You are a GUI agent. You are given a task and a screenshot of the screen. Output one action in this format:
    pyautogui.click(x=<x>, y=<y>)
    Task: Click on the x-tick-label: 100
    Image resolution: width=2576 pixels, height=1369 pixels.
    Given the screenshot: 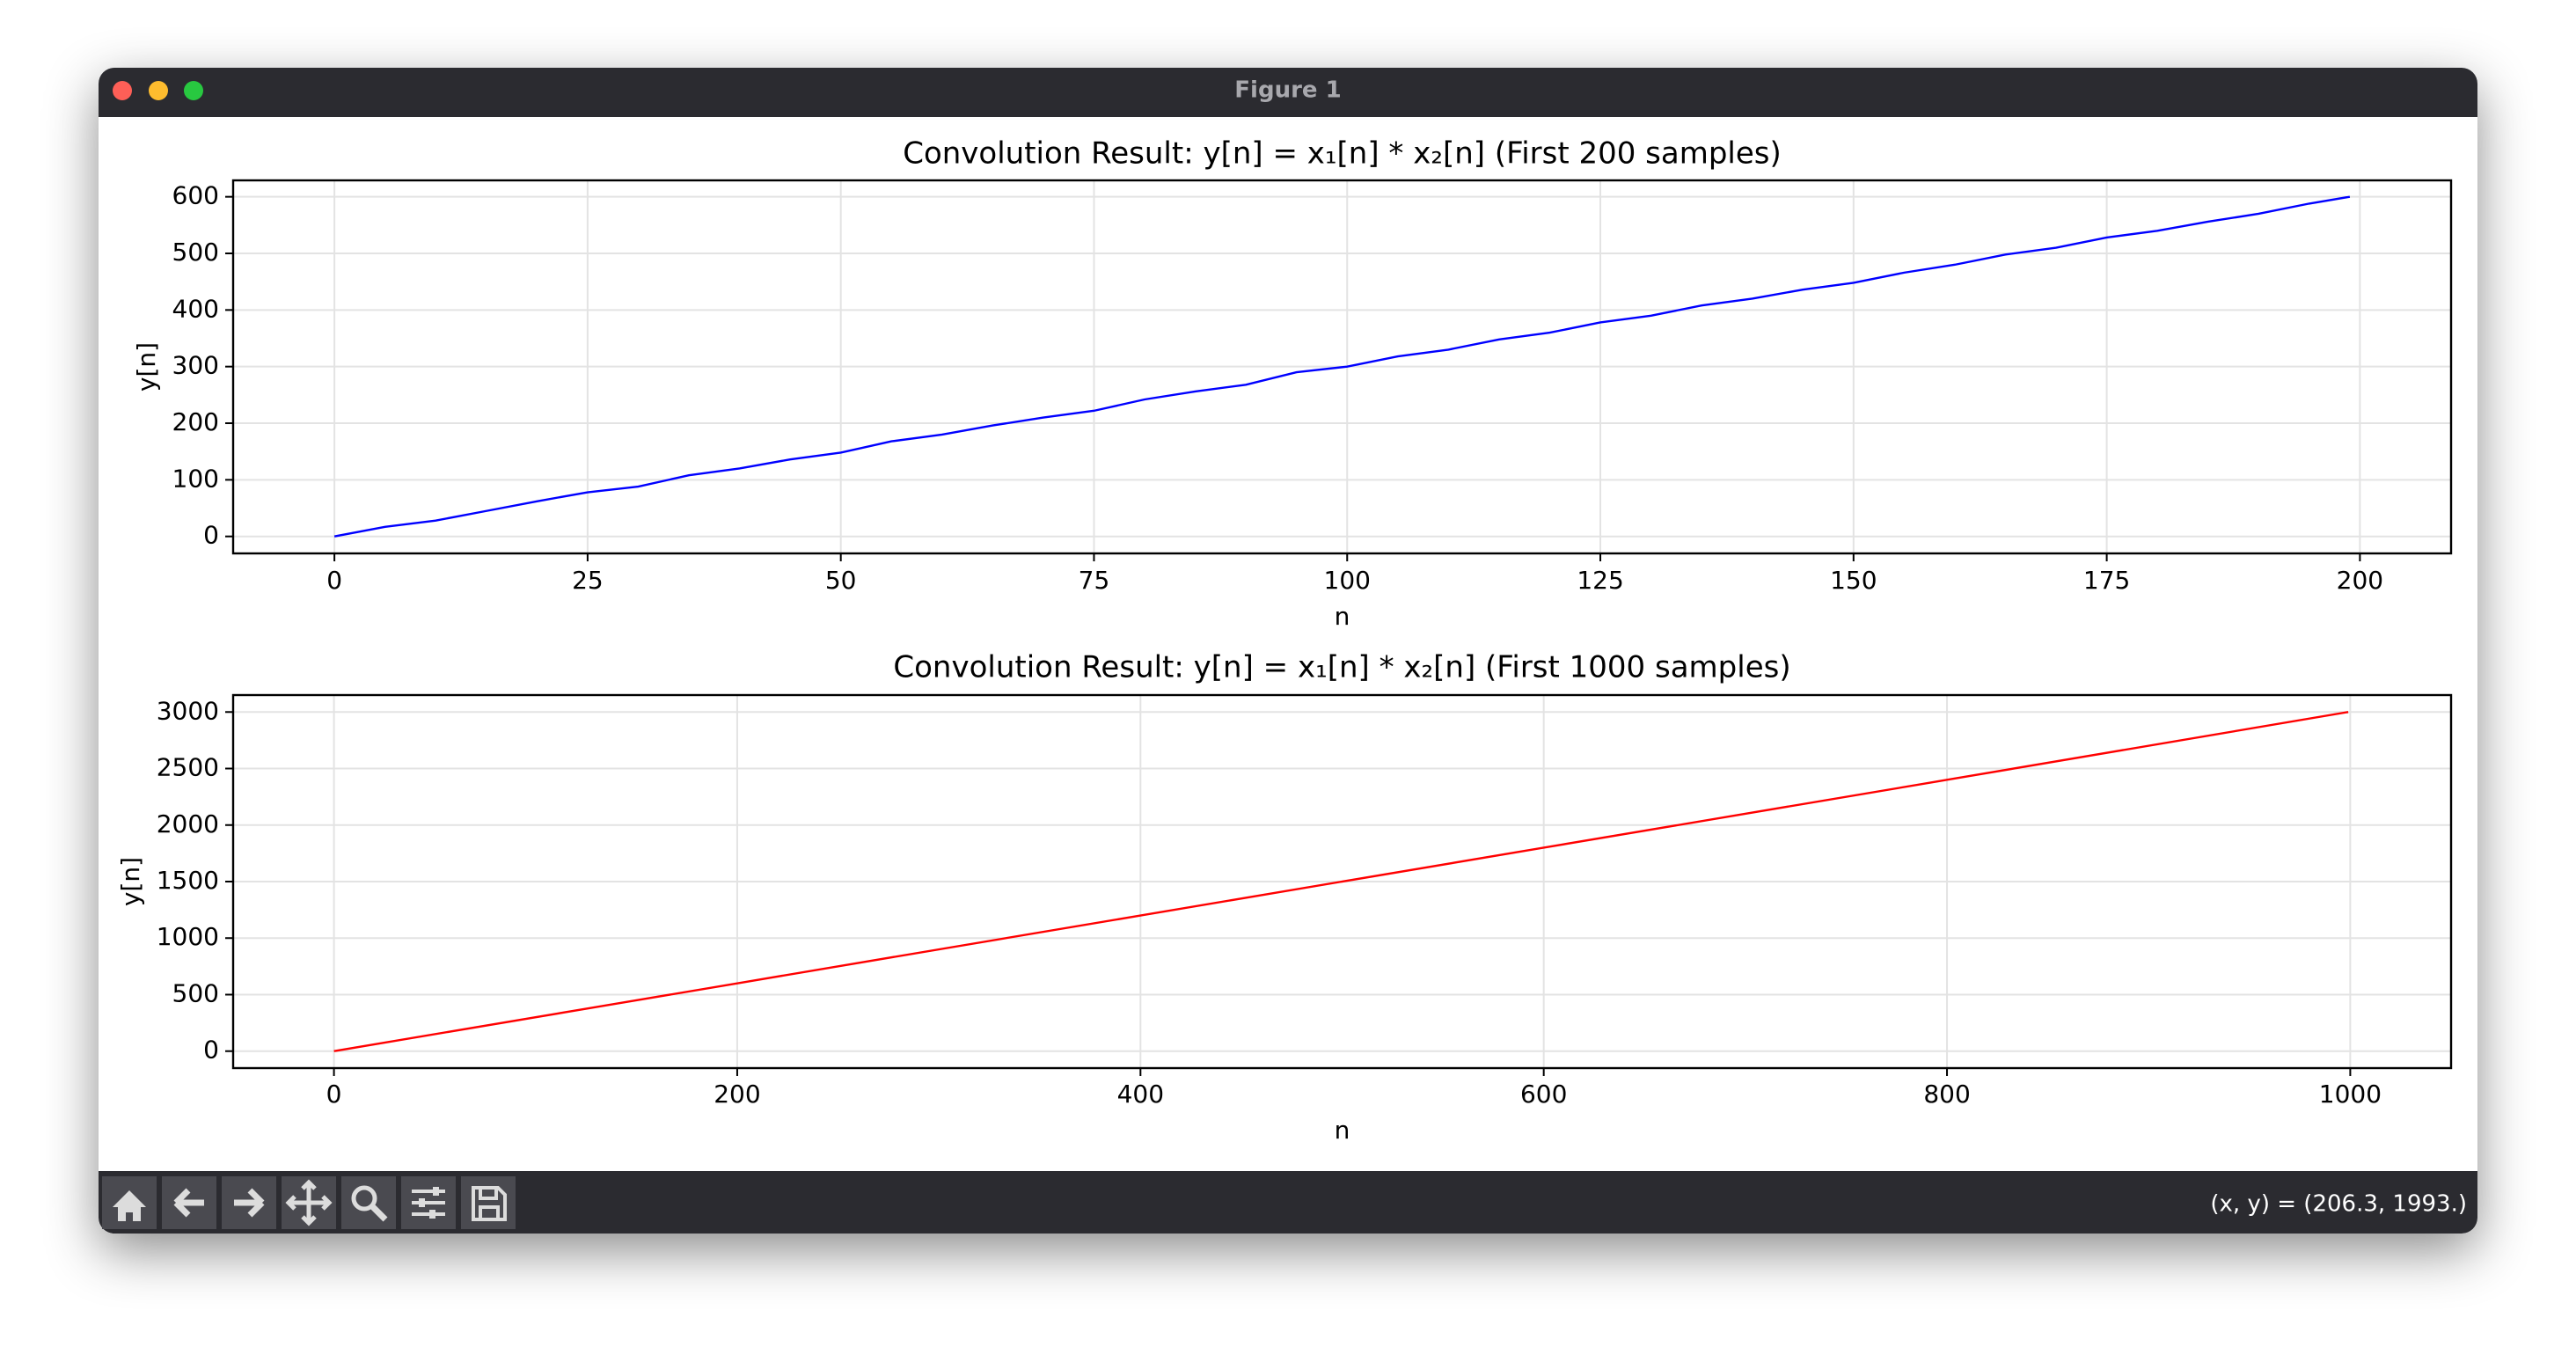 What is the action you would take?
    pyautogui.click(x=1347, y=580)
    